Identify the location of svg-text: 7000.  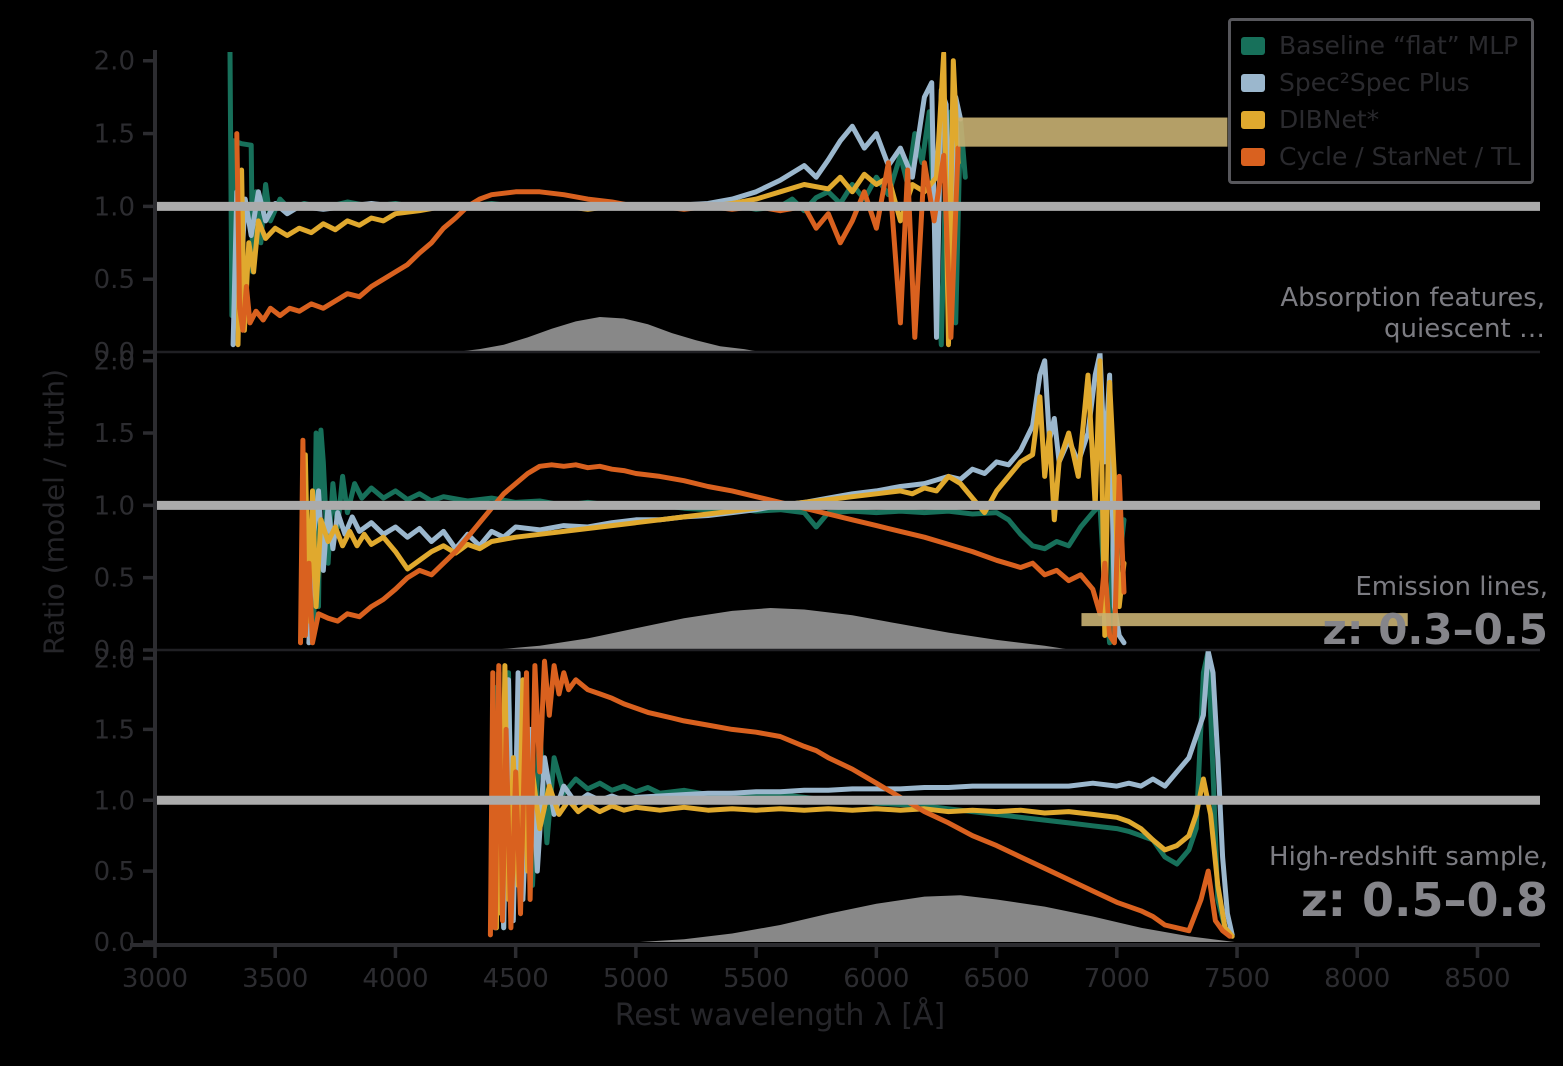
(1117, 979).